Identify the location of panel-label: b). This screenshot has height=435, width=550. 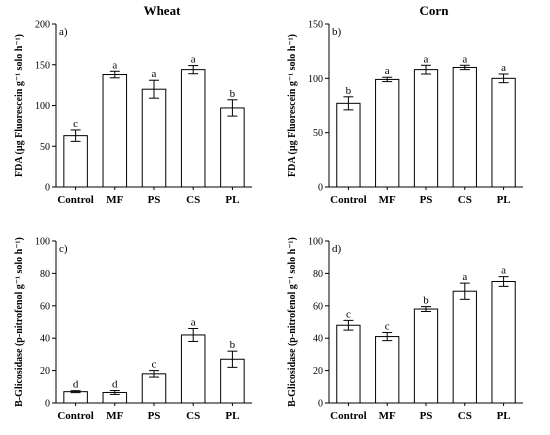
(337, 32).